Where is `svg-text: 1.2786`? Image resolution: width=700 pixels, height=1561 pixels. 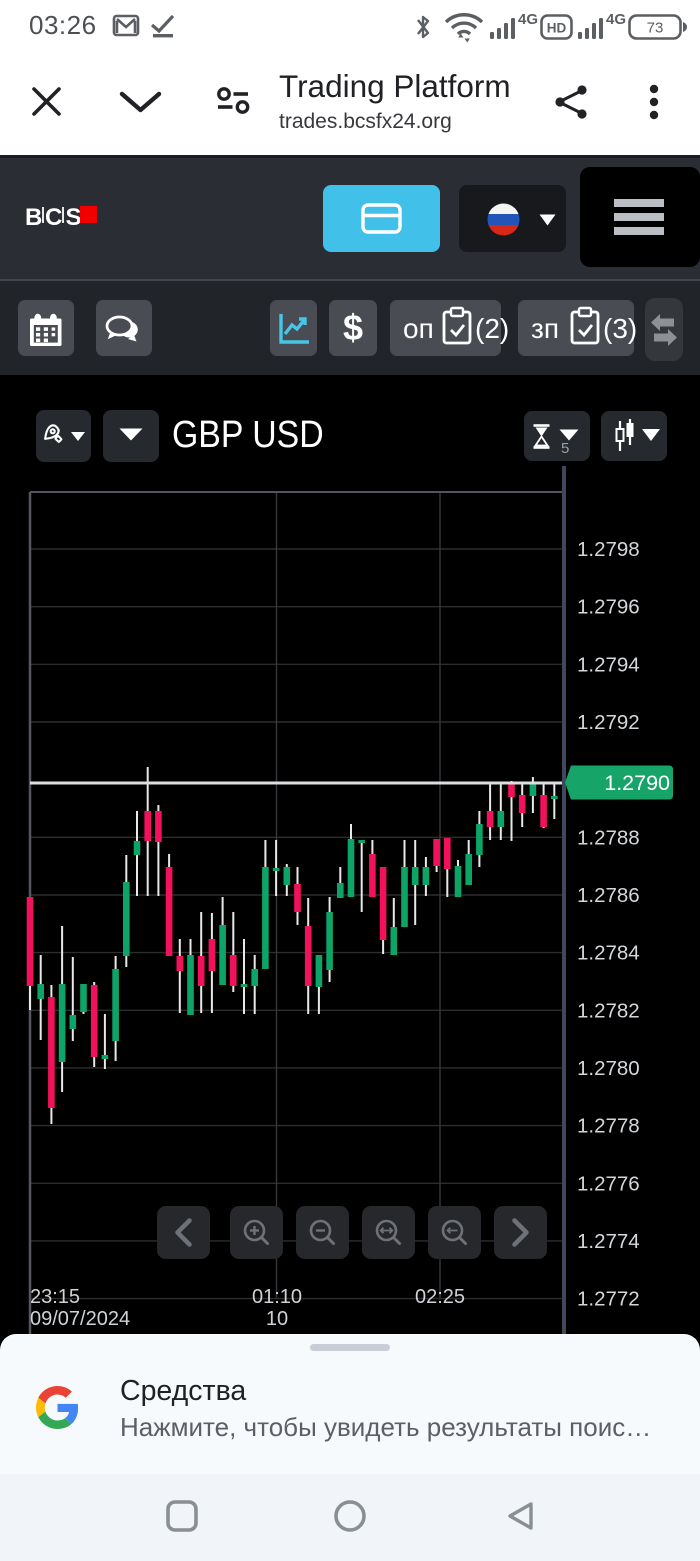 svg-text: 1.2786 is located at coordinates (608, 895).